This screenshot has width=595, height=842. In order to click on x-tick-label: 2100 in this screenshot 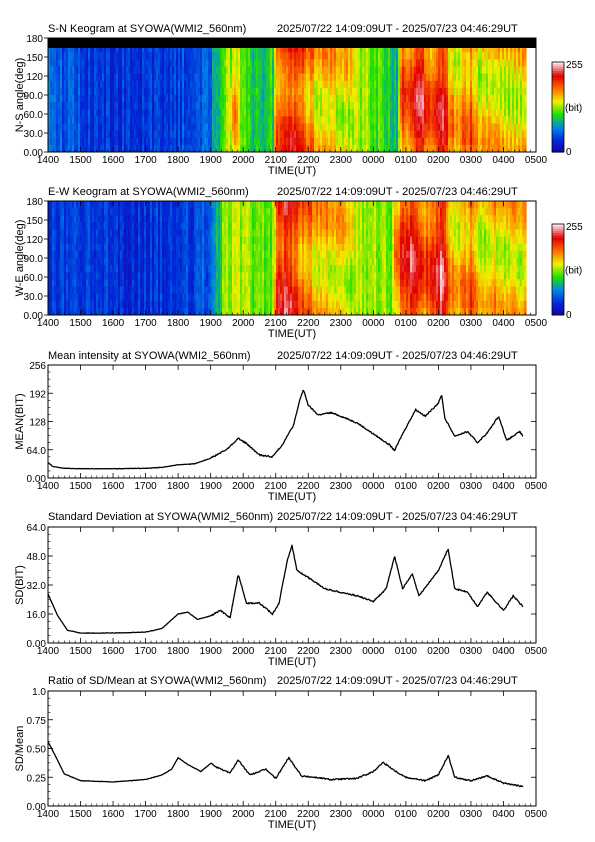, I will do `click(276, 160)`.